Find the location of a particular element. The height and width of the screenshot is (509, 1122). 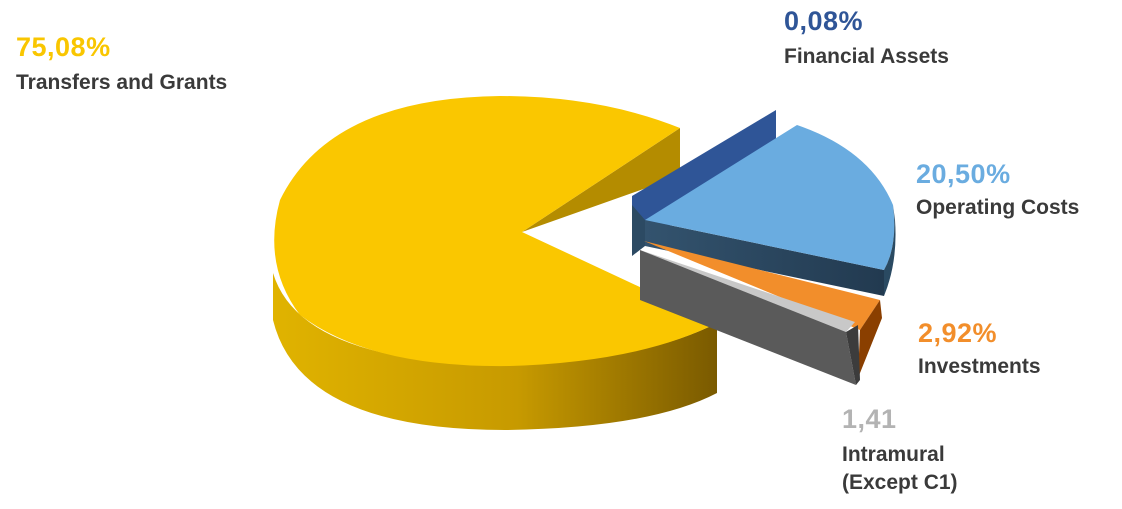

slice-operating-costs is located at coordinates (764, 210).